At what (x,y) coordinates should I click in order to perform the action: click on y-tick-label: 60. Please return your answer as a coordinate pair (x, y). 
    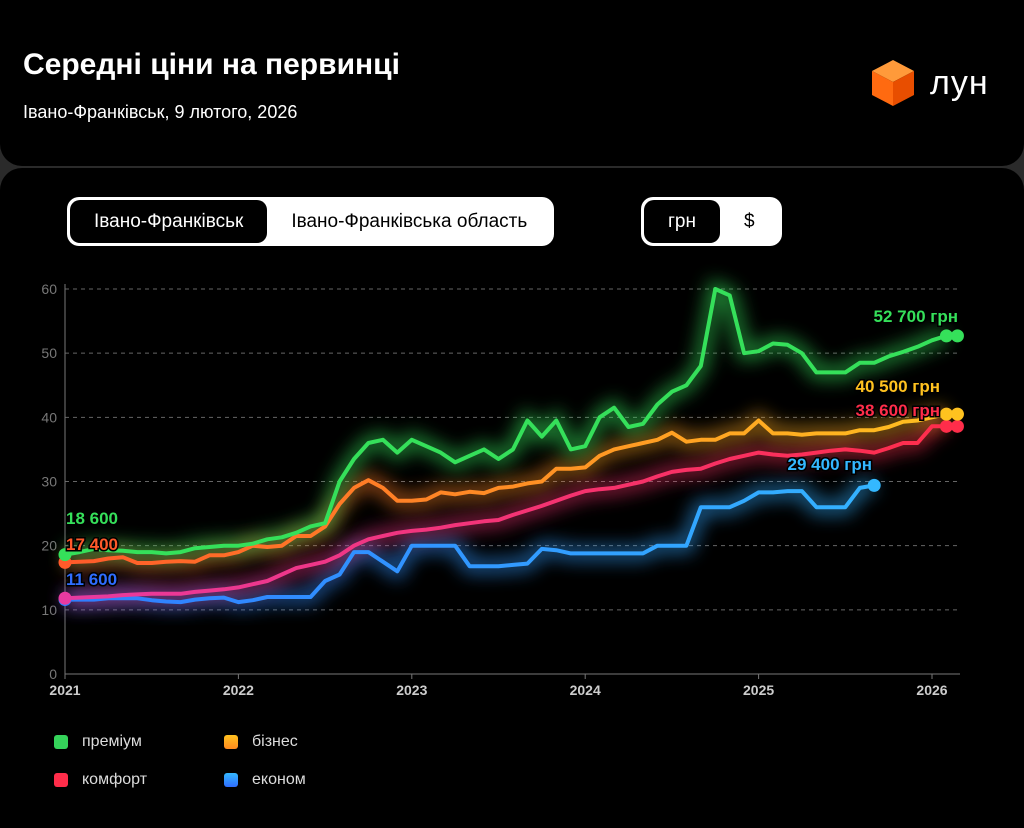
    Looking at the image, I should click on (49, 289).